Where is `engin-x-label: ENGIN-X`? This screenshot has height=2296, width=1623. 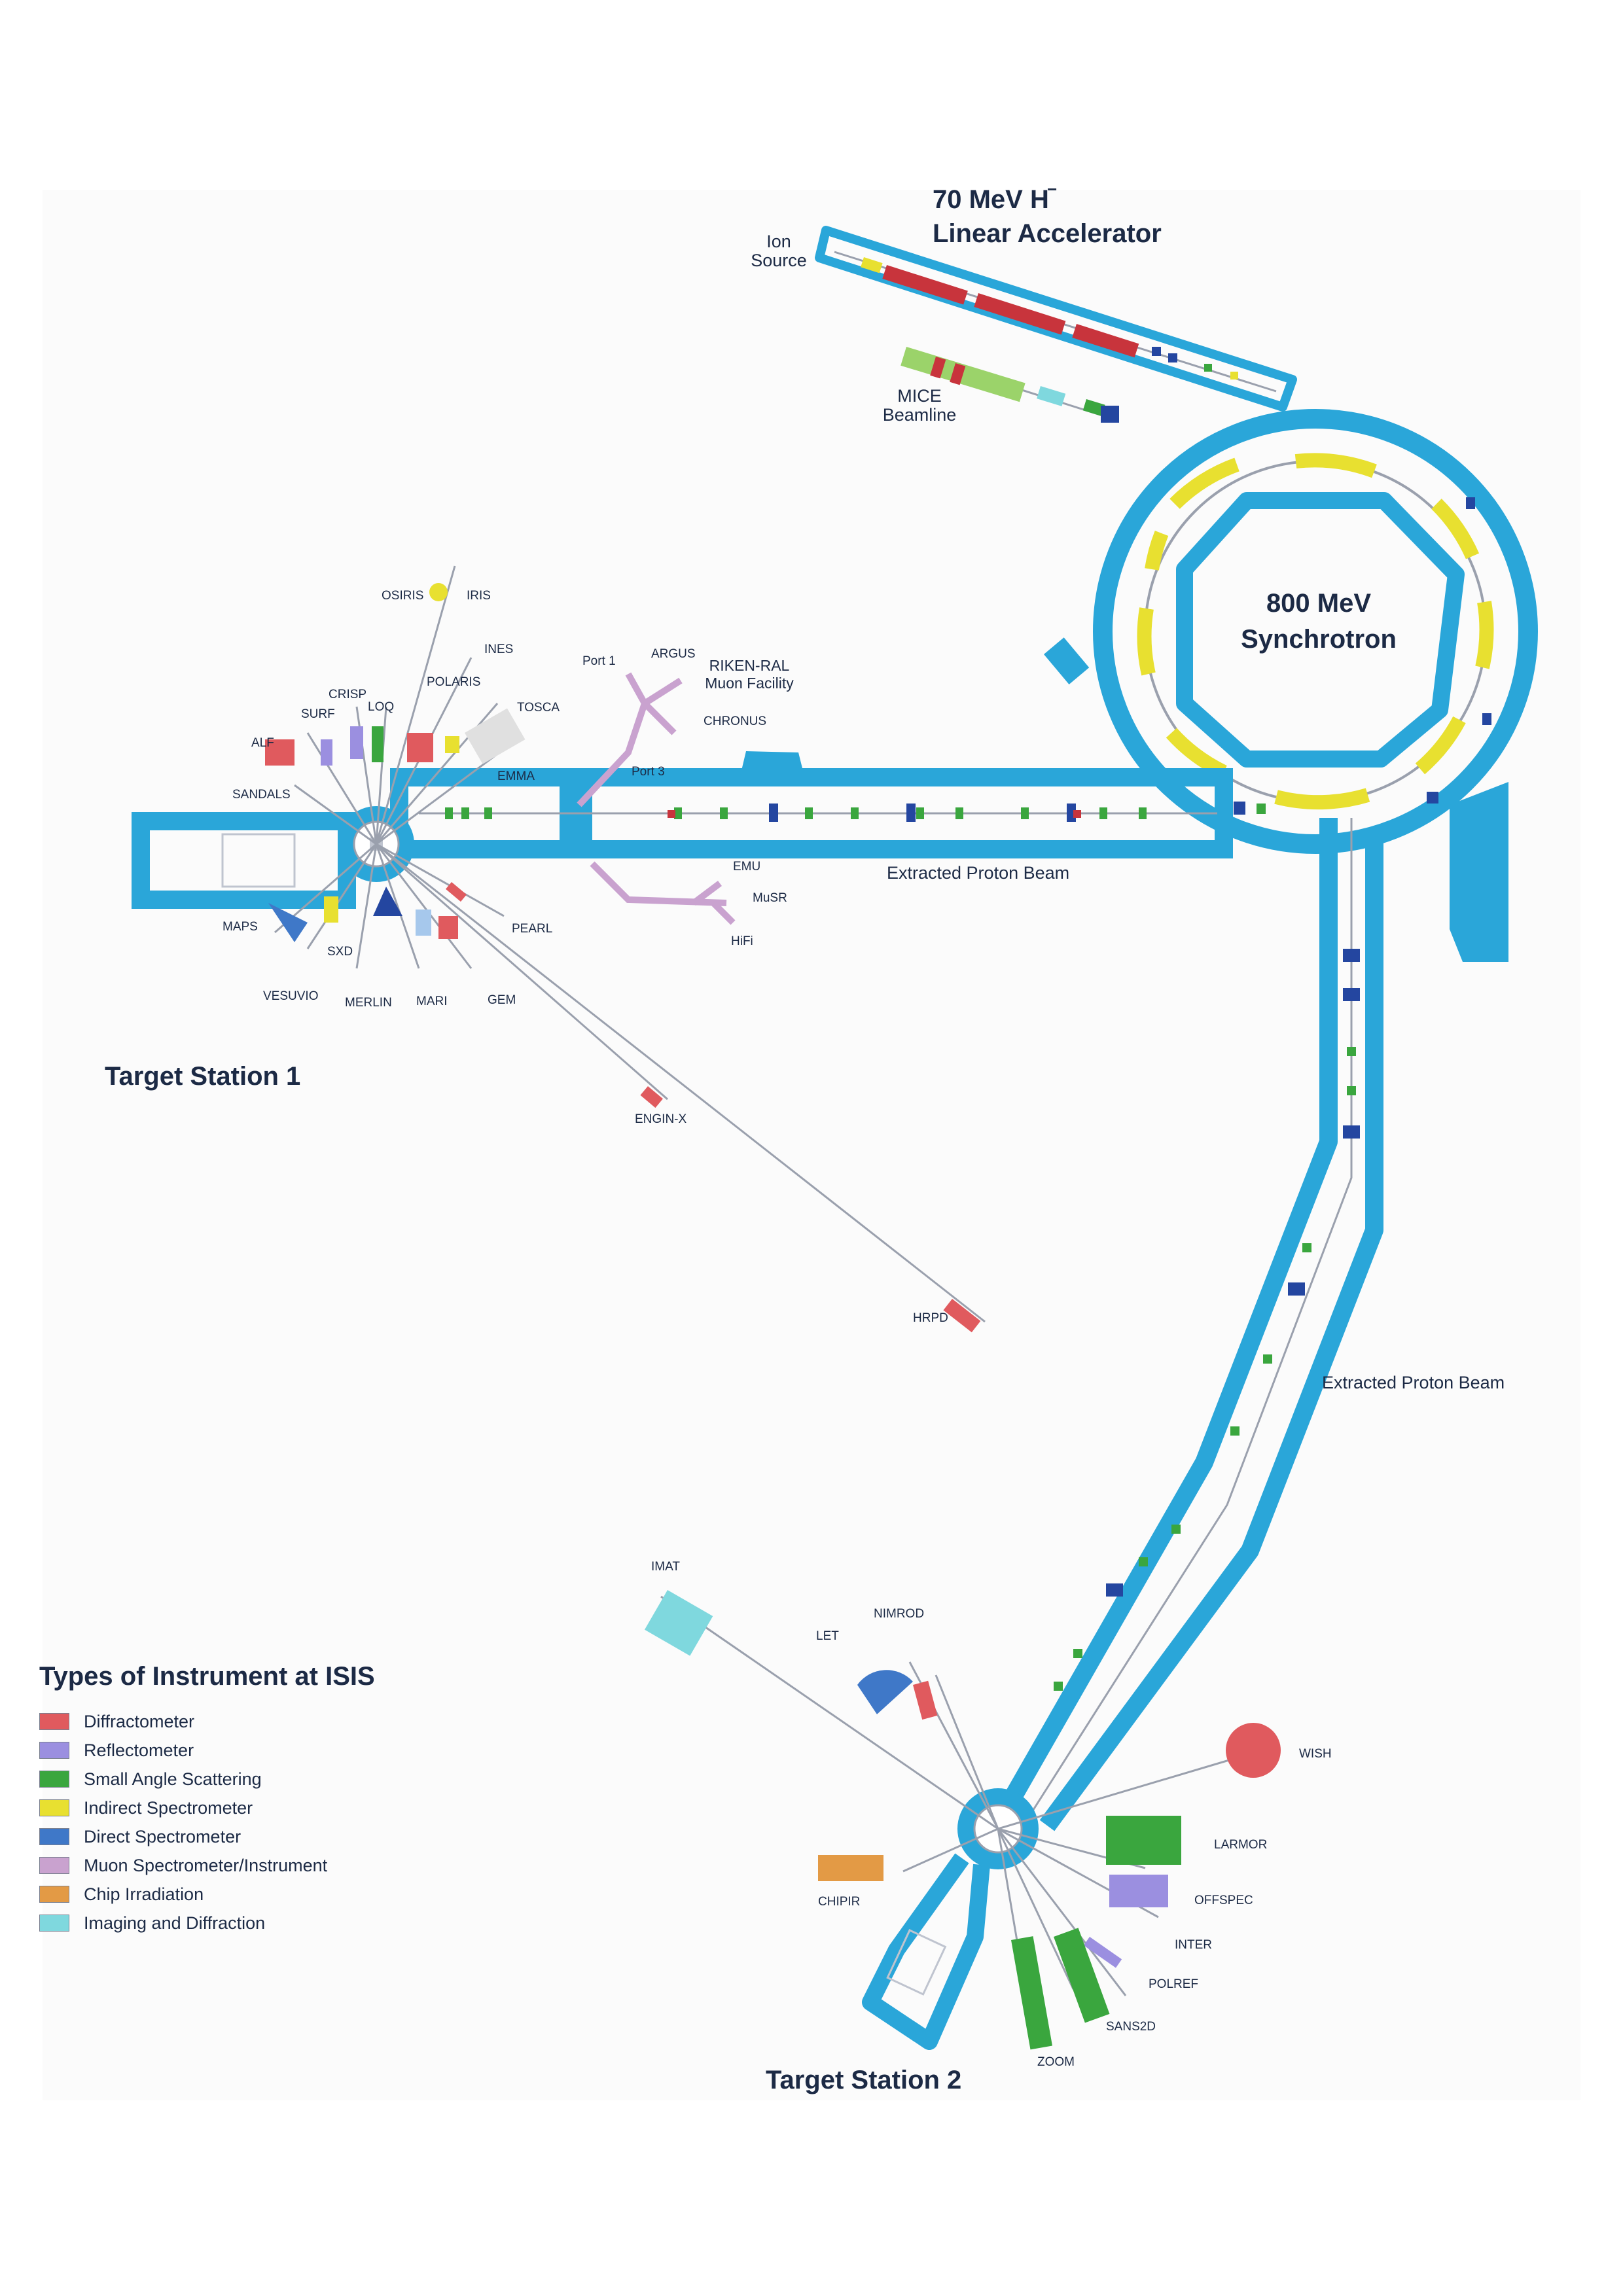 engin-x-label: ENGIN-X is located at coordinates (661, 1119).